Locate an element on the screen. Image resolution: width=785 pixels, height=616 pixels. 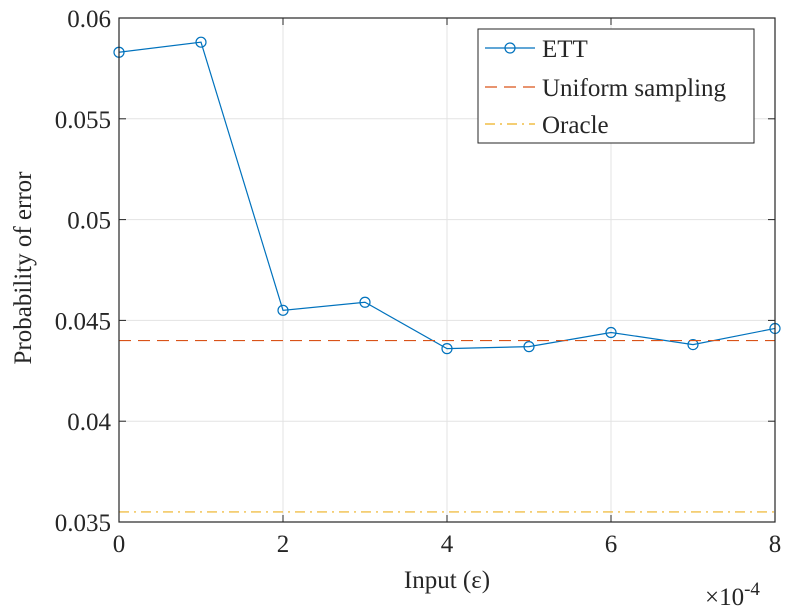
legend-label-ett: ETT is located at coordinates (565, 49).